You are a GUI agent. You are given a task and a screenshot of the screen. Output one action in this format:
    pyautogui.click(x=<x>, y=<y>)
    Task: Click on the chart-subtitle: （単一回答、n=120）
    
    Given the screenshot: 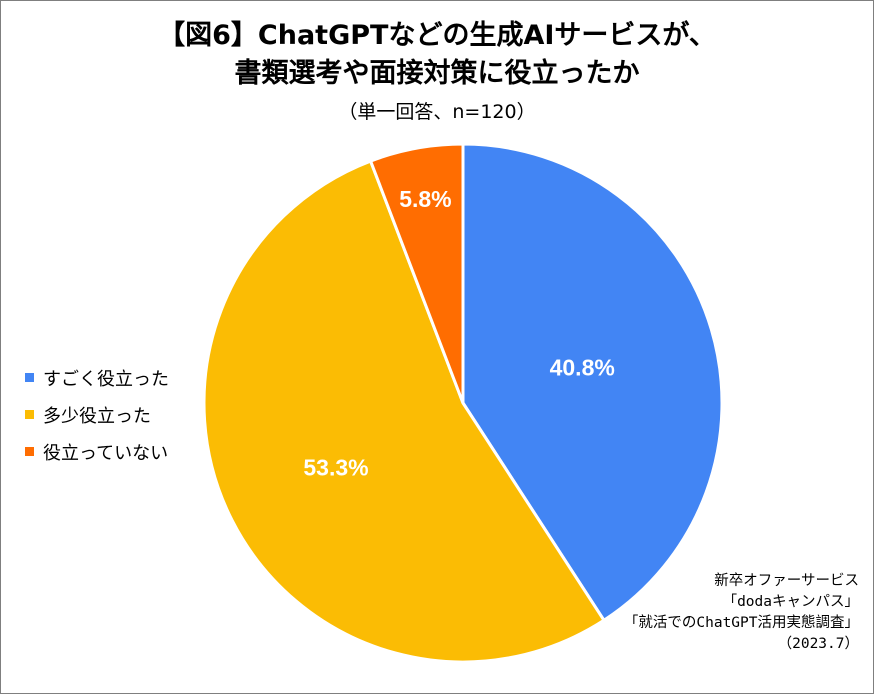 What is the action you would take?
    pyautogui.click(x=437, y=112)
    